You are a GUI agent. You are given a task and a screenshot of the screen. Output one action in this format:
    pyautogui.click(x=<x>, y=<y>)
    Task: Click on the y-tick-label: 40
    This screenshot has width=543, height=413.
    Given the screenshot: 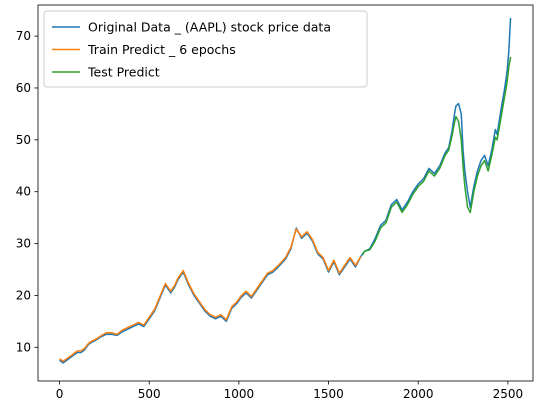 What is the action you would take?
    pyautogui.click(x=23, y=192)
    